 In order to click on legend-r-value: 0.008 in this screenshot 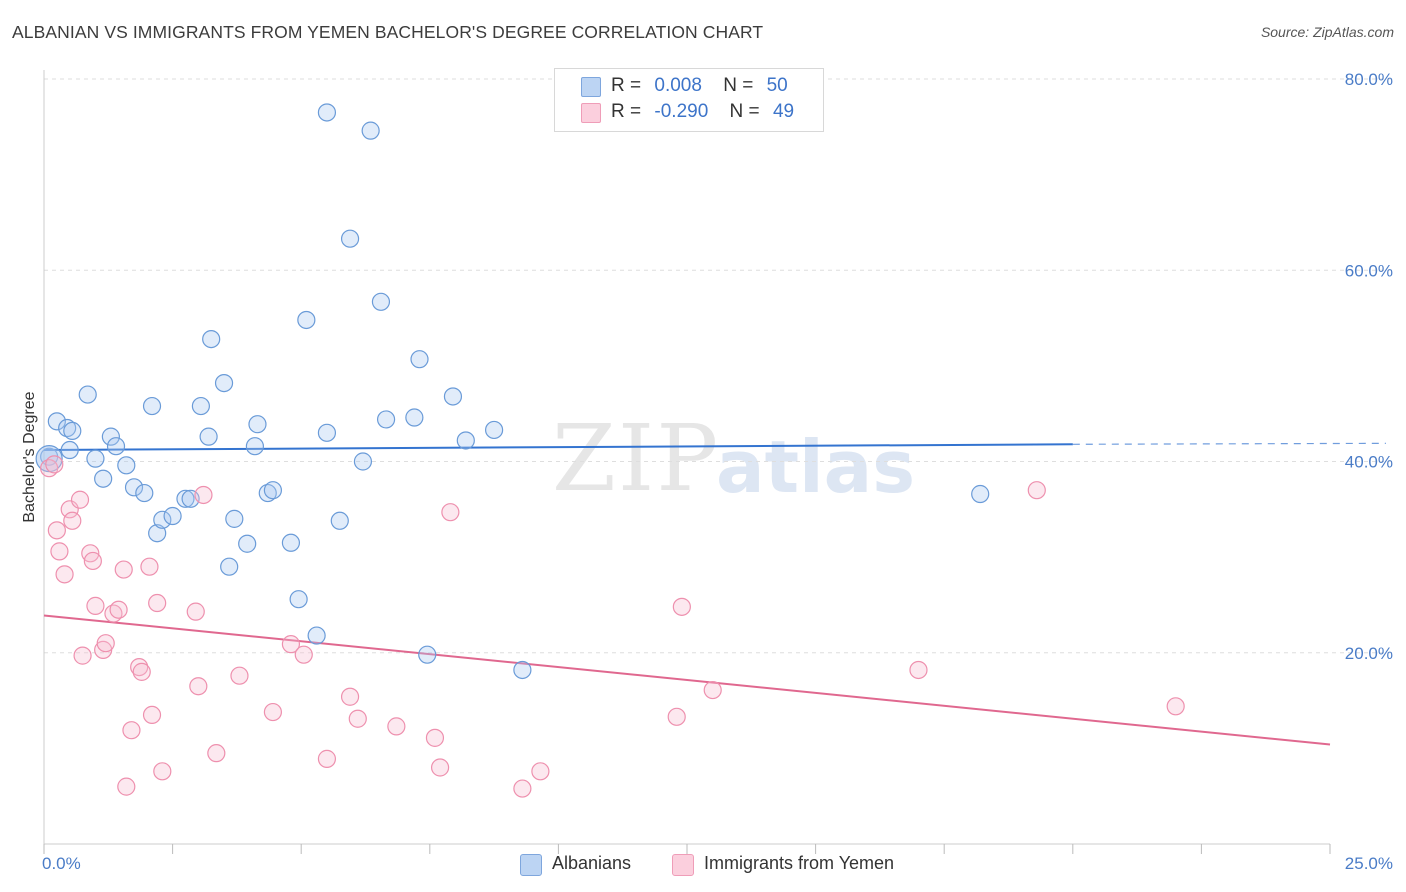, I will do `click(678, 85)`.